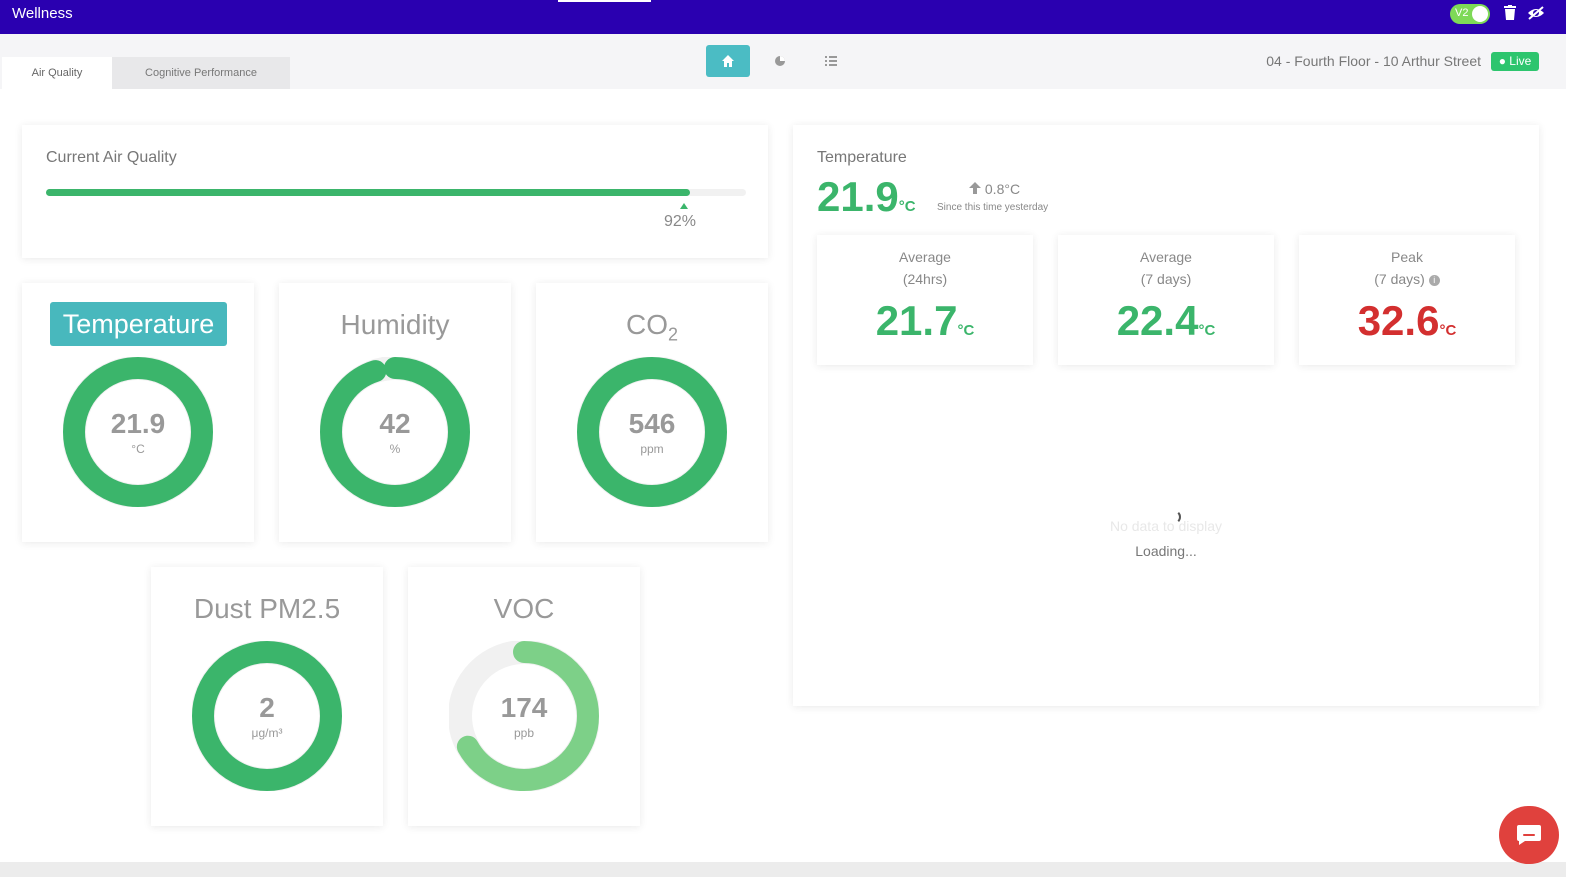  I want to click on air-quality-bar, so click(396, 192).